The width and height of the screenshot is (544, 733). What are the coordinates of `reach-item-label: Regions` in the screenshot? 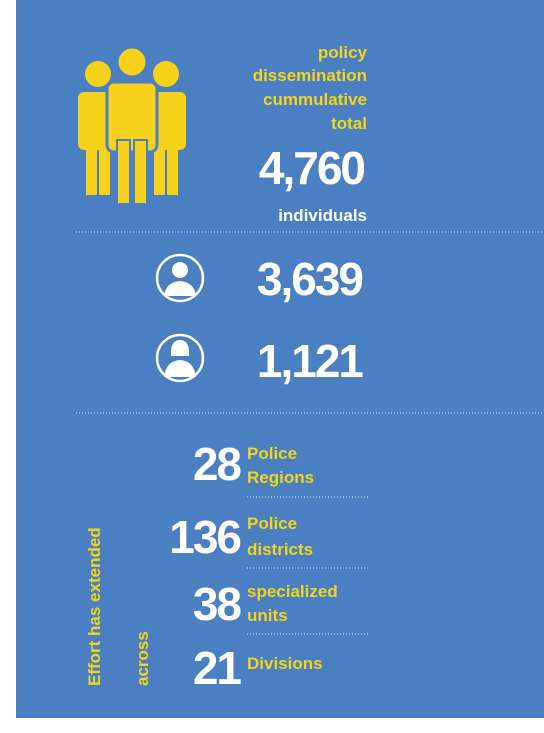 It's located at (280, 477).